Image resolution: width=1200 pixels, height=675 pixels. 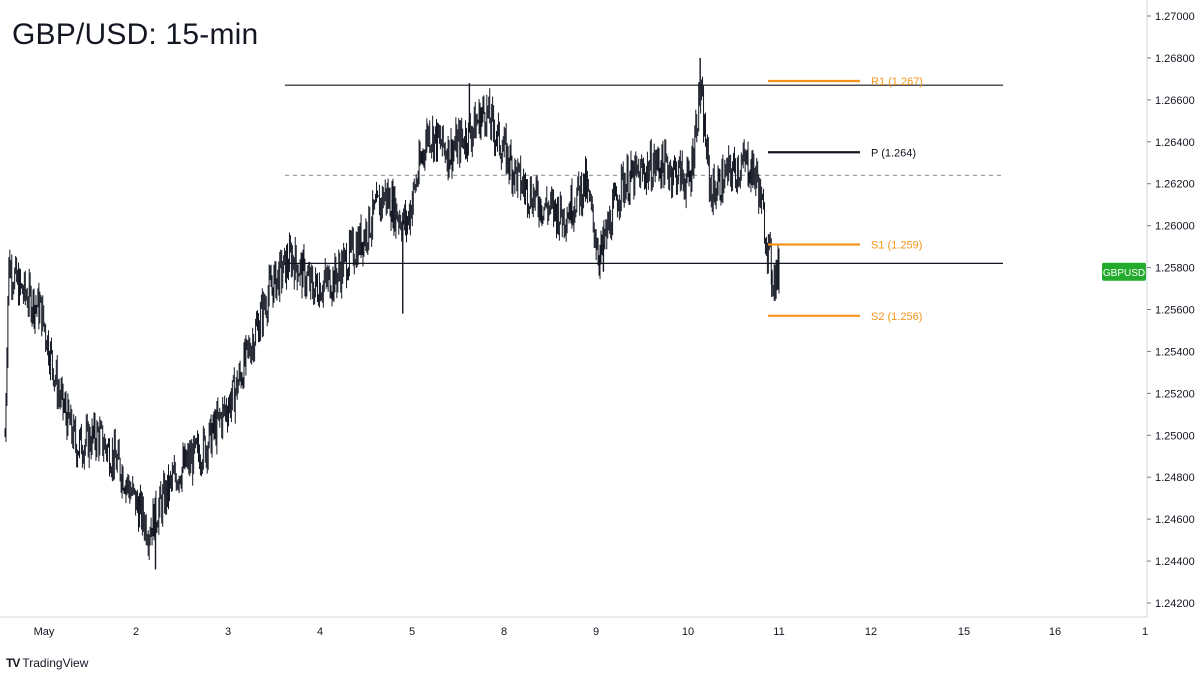 What do you see at coordinates (1175, 59) in the screenshot?
I see `y-tick-label: 1.26800` at bounding box center [1175, 59].